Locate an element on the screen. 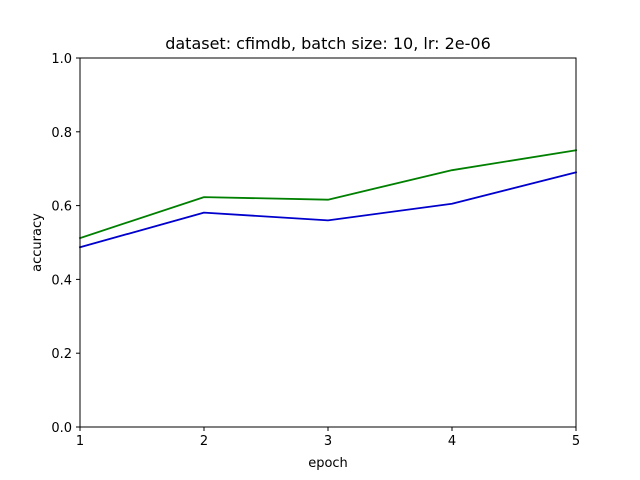 The width and height of the screenshot is (640, 480). y-tick-label: 0.2 is located at coordinates (61, 354).